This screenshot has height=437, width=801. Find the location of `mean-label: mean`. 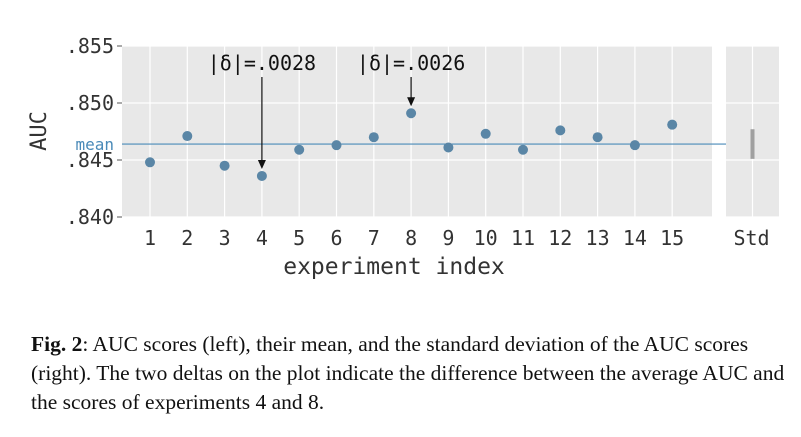

mean-label: mean is located at coordinates (94, 144).